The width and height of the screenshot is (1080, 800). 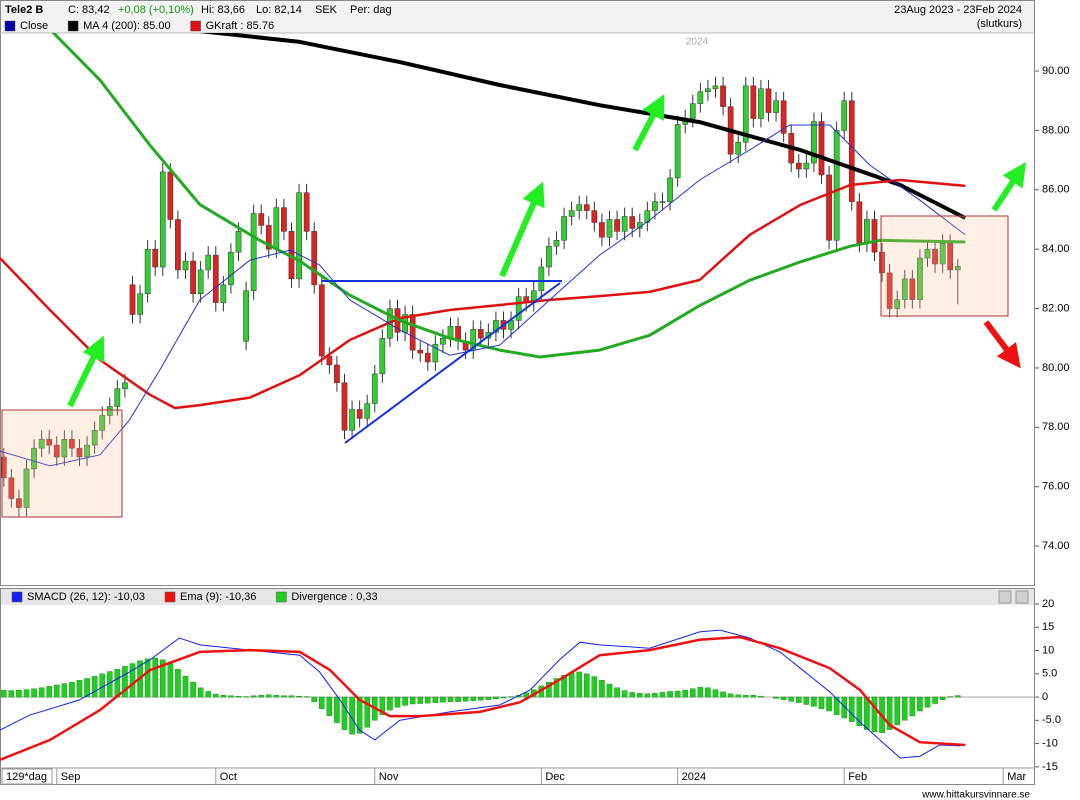 I want to click on y-tick-label: 84.00, so click(x=1056, y=249).